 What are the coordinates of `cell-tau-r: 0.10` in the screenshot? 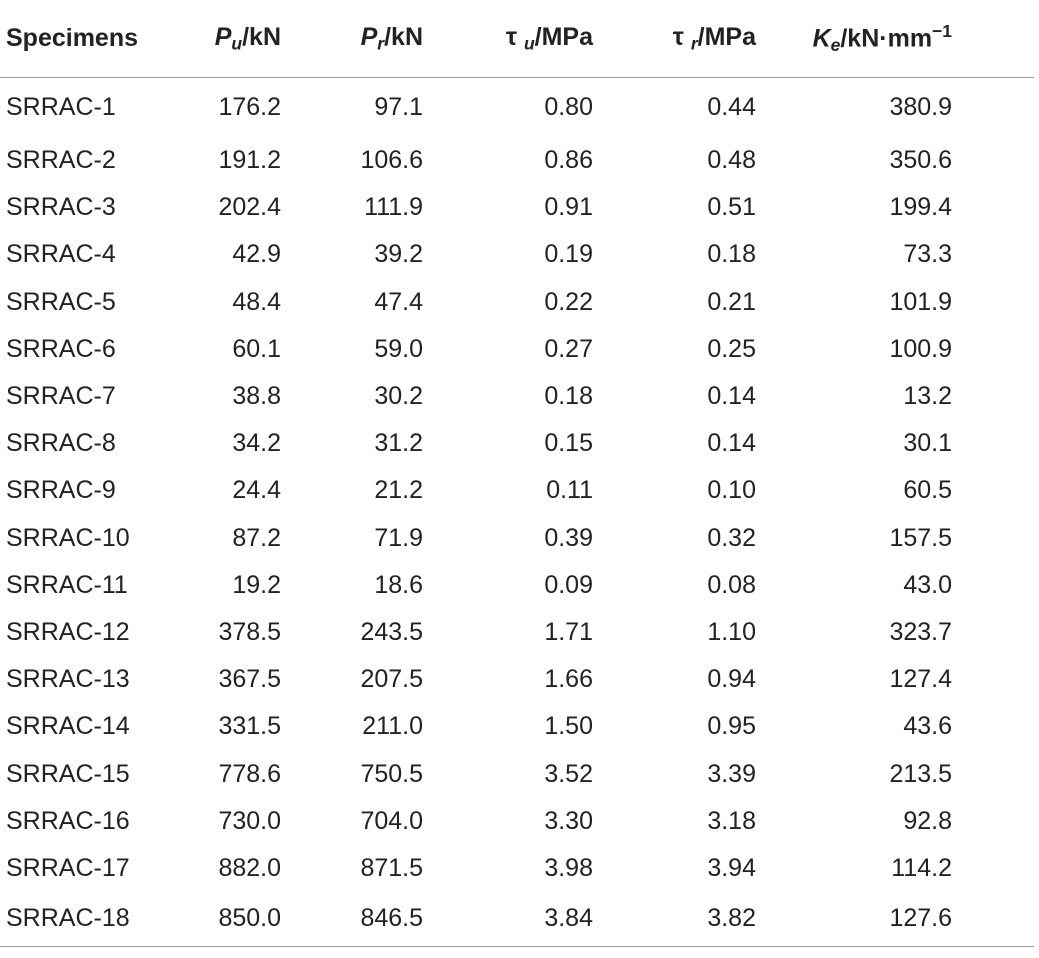 It's located at (731, 490).